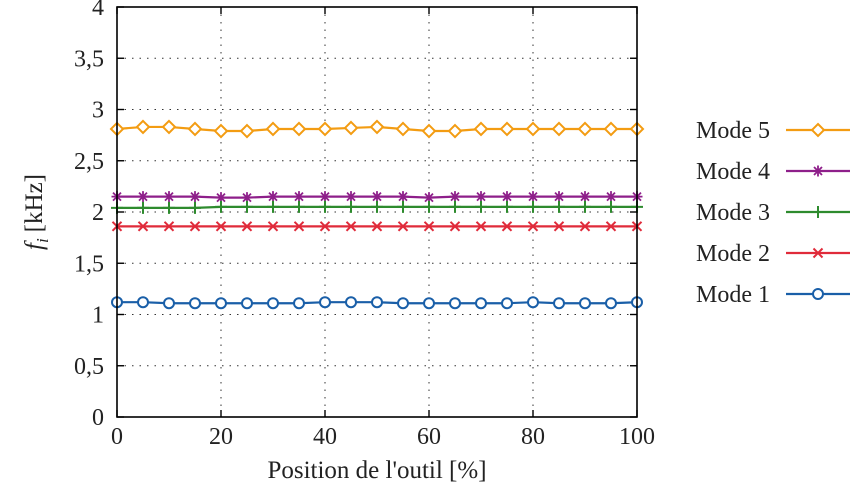 The image size is (856, 490). Describe the element at coordinates (89, 367) in the screenshot. I see `y-tick-label: 0,5` at that location.